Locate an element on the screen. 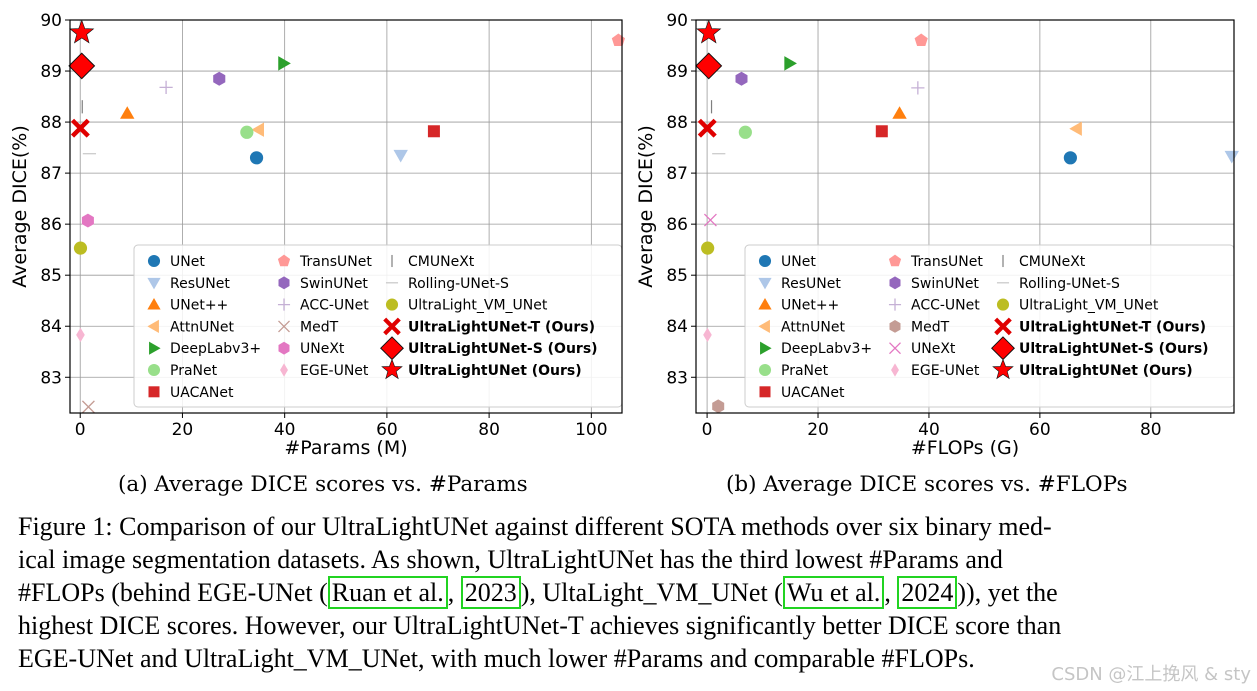 This screenshot has width=1257, height=691. citation-link: 2024 is located at coordinates (927, 592).